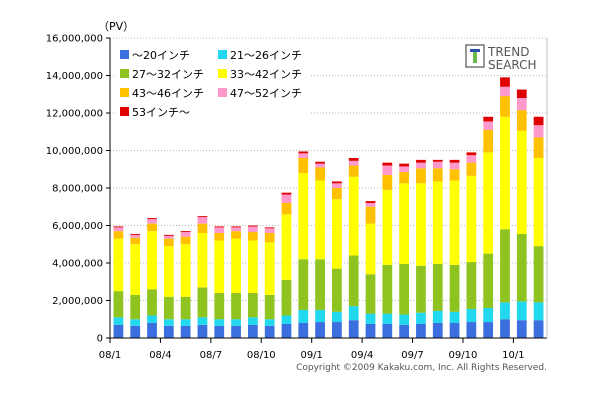  I want to click on bar-segment-08/8-series-0, so click(236, 331).